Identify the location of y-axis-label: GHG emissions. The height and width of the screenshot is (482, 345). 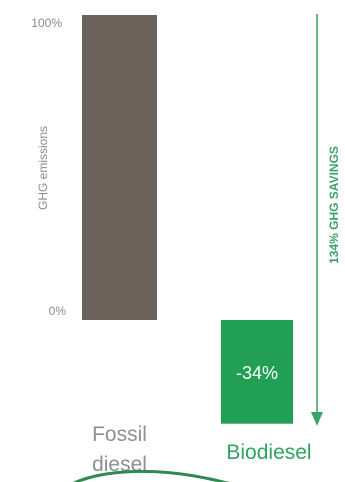
(43, 168).